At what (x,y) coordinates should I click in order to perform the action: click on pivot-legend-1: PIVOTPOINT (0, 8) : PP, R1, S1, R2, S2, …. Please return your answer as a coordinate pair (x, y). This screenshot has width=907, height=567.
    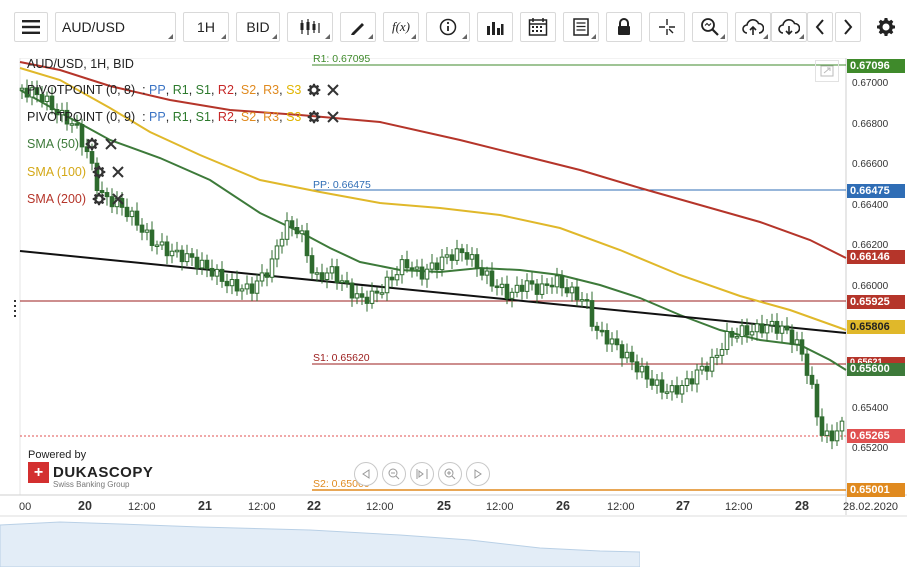
    Looking at the image, I should click on (183, 90).